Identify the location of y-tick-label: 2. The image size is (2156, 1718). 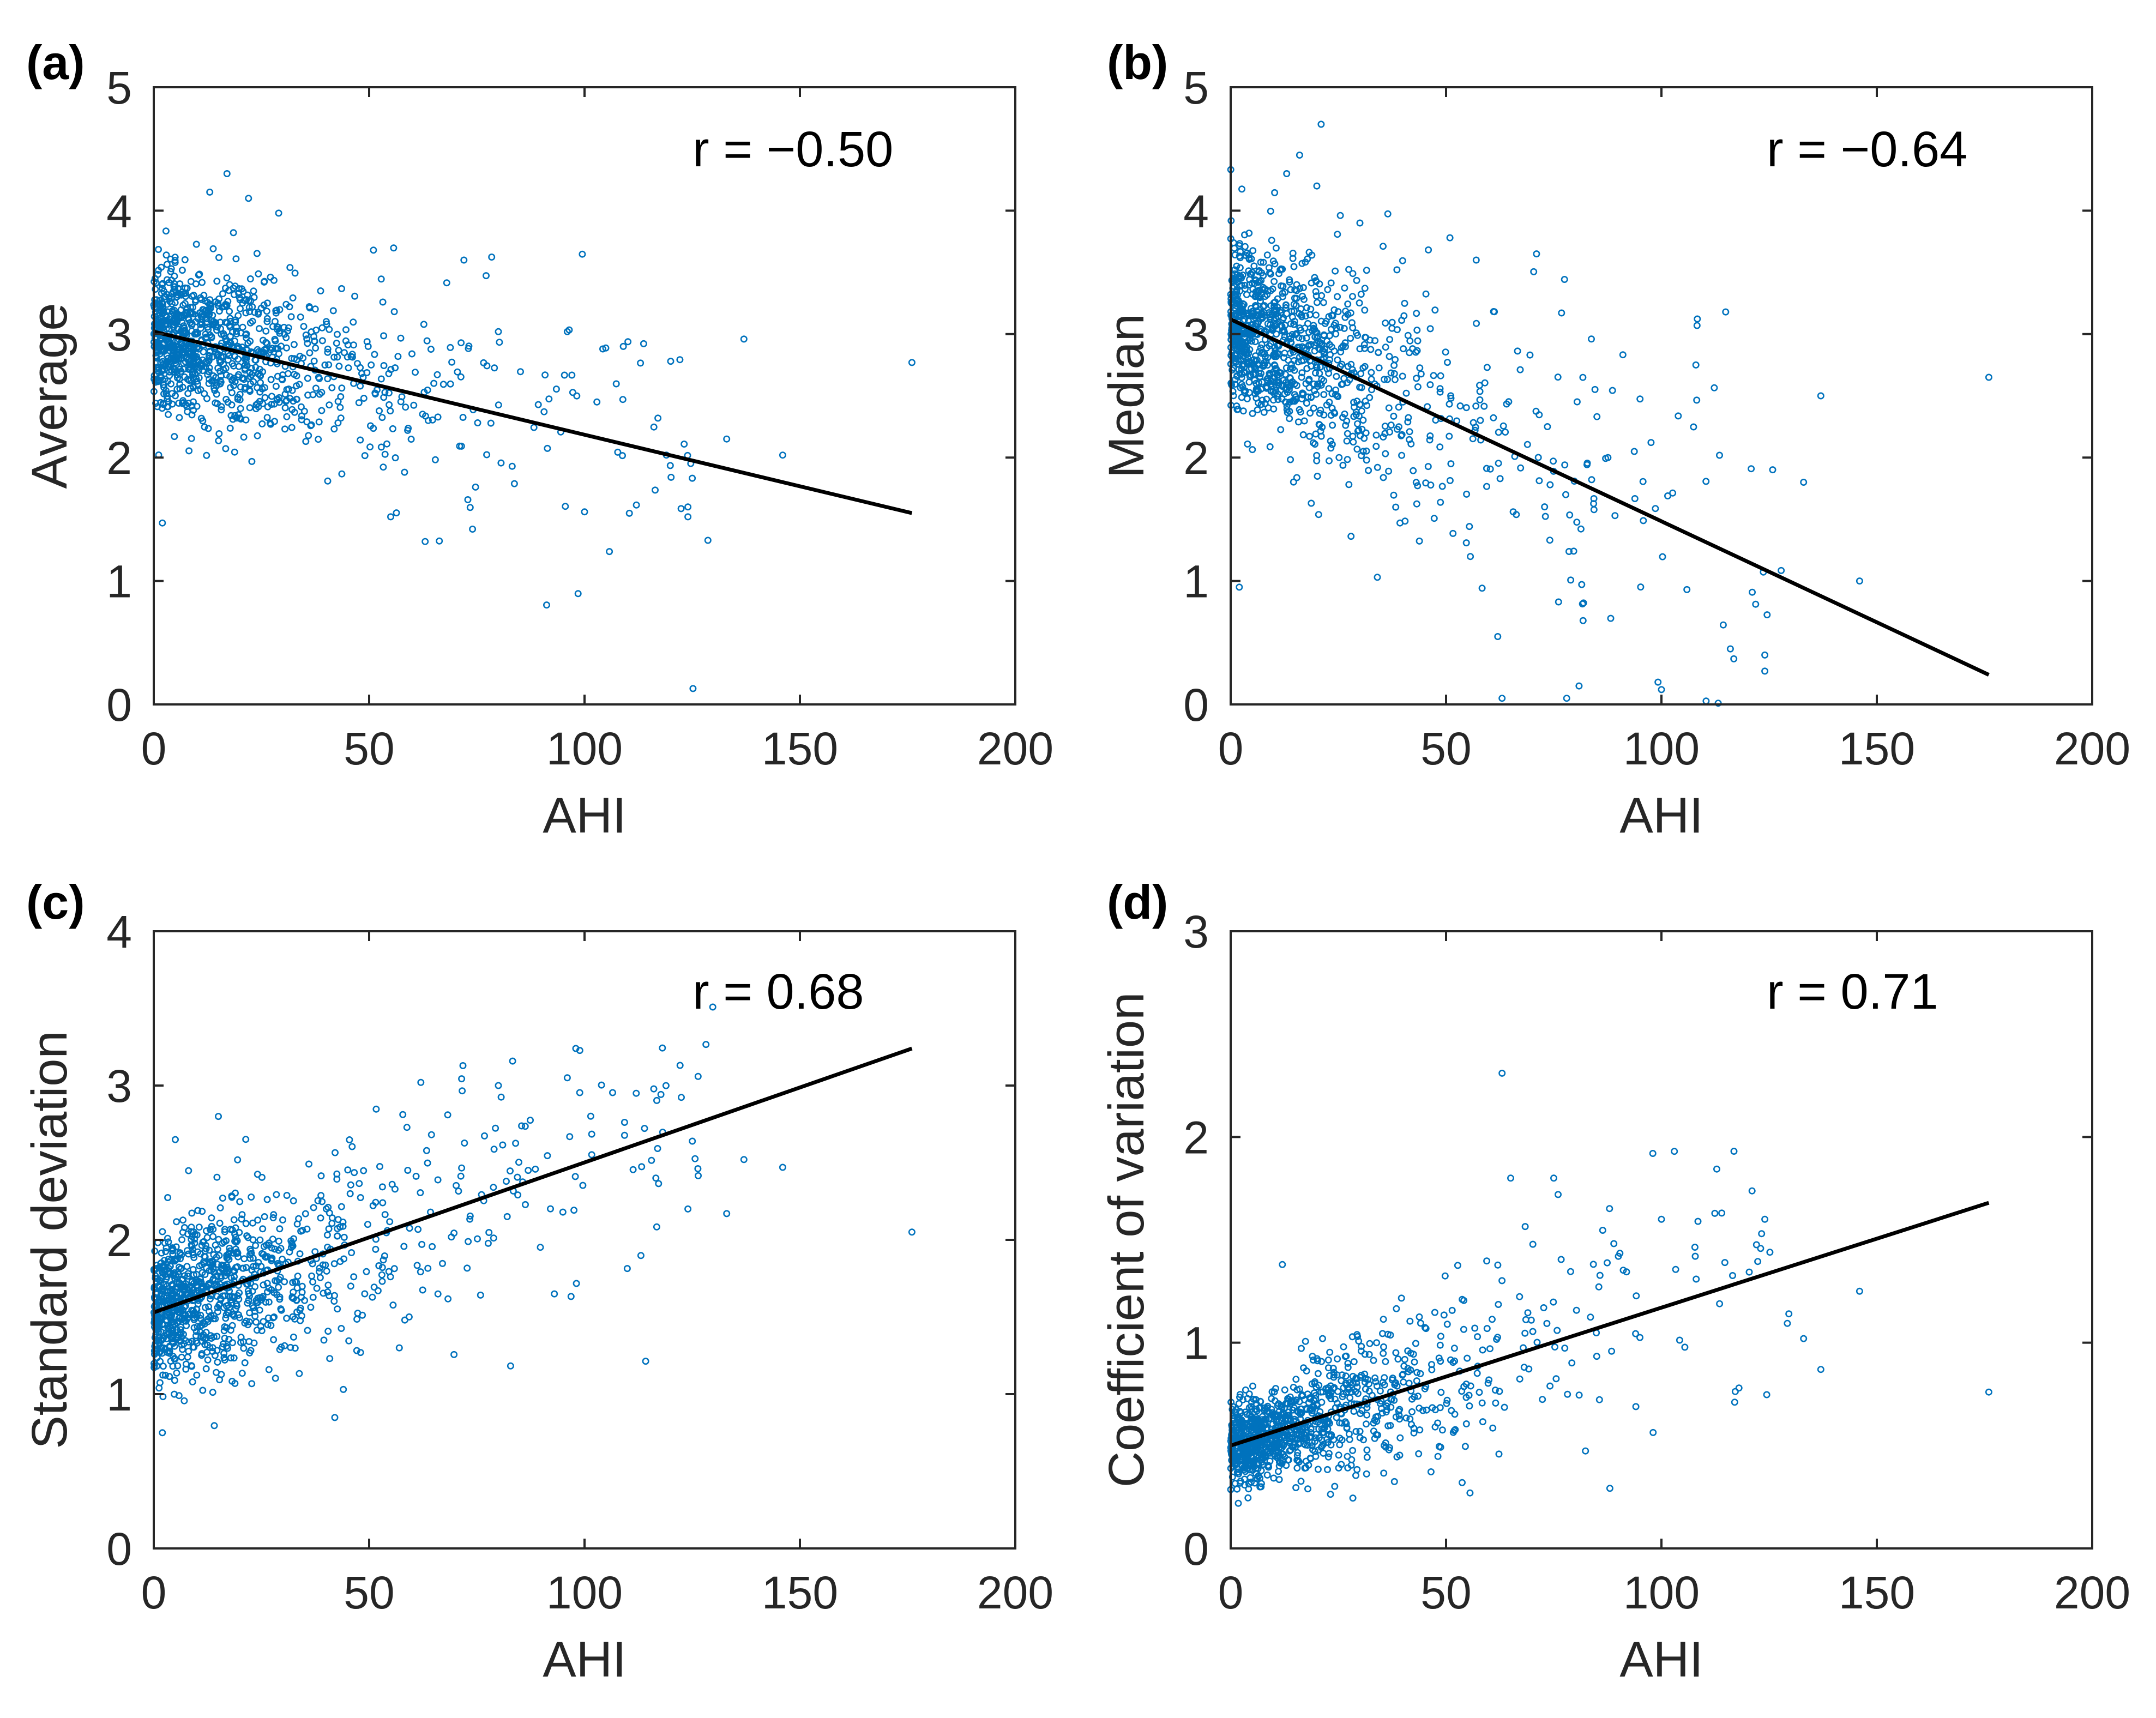
(1196, 1137).